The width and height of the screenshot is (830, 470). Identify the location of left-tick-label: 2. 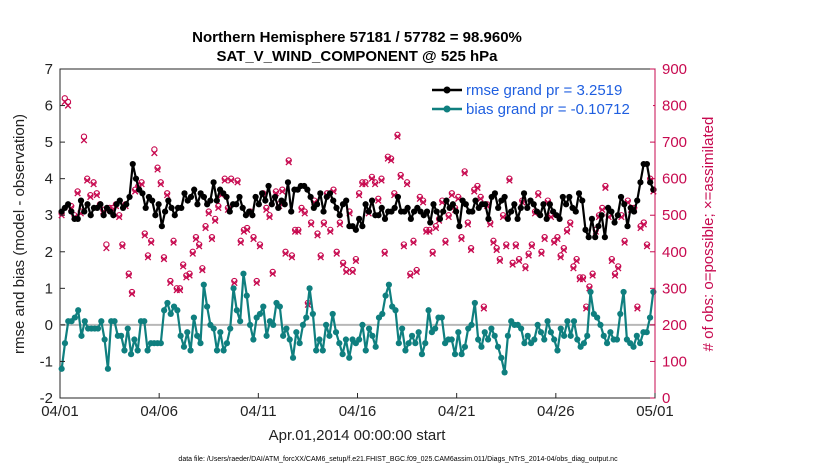
(49, 252).